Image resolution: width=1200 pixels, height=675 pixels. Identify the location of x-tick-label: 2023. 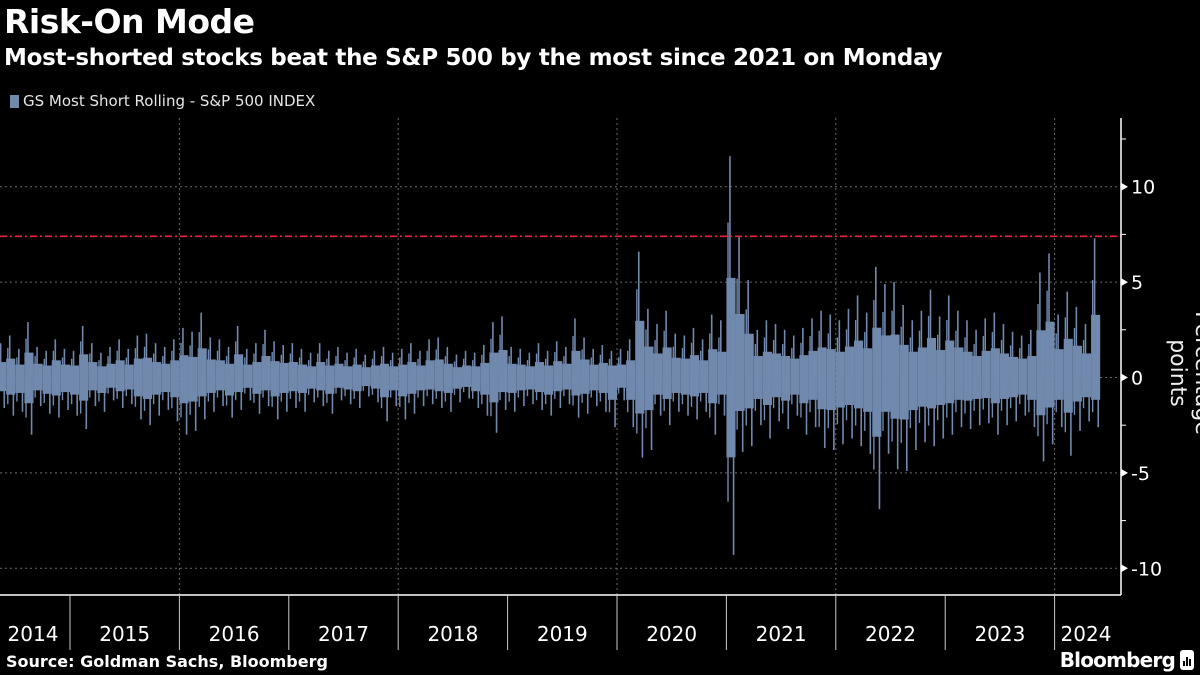
(999, 634).